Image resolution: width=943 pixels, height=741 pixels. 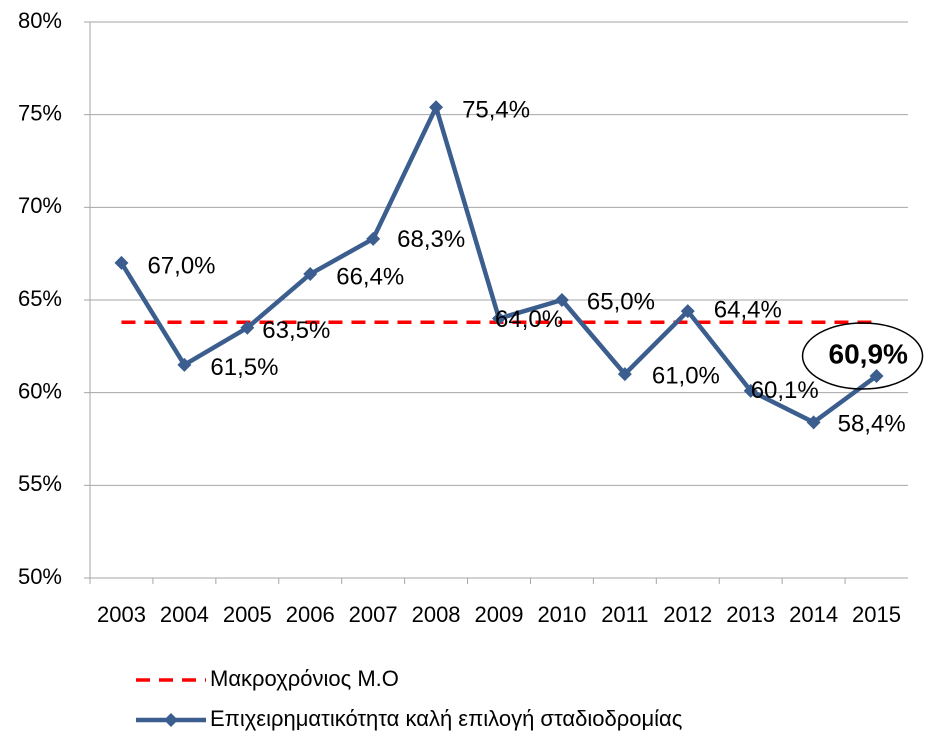 What do you see at coordinates (171, 720) in the screenshot?
I see `legend-marker` at bounding box center [171, 720].